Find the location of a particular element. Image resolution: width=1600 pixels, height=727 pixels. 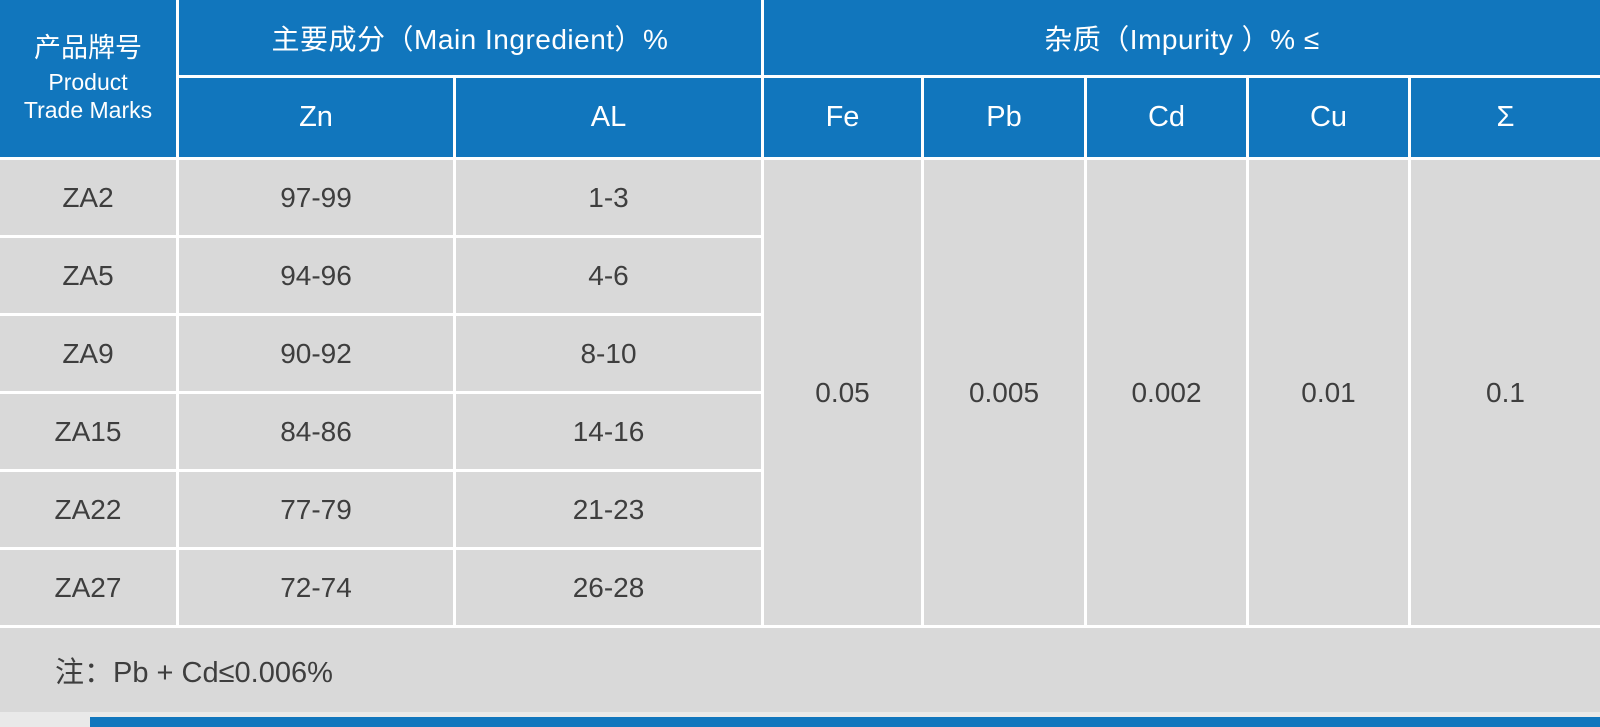

header-col-sum: Σ is located at coordinates (1505, 117).